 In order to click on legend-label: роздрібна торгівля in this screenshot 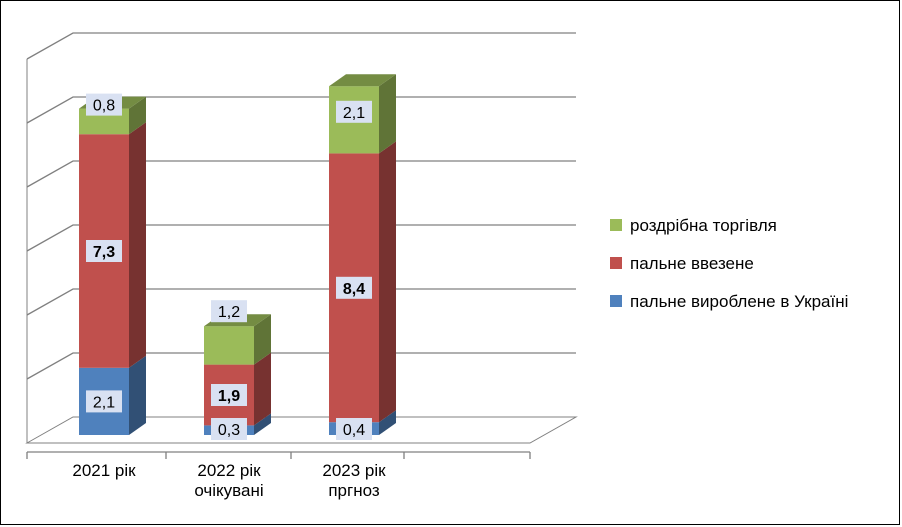, I will do `click(703, 225)`.